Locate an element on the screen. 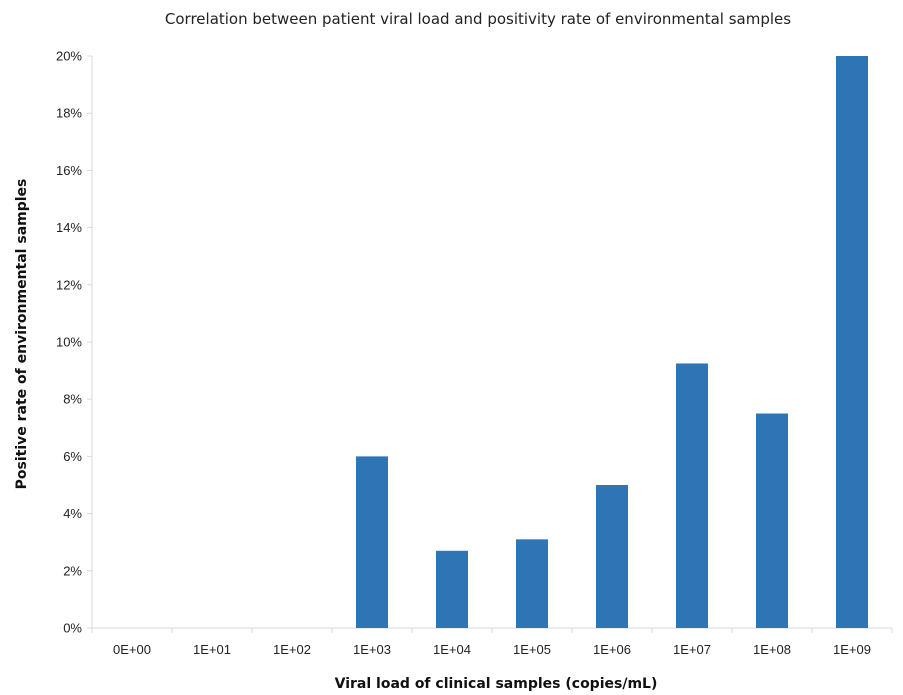 Image resolution: width=903 pixels, height=695 pixels. y-tick-label: 12% is located at coordinates (69, 284).